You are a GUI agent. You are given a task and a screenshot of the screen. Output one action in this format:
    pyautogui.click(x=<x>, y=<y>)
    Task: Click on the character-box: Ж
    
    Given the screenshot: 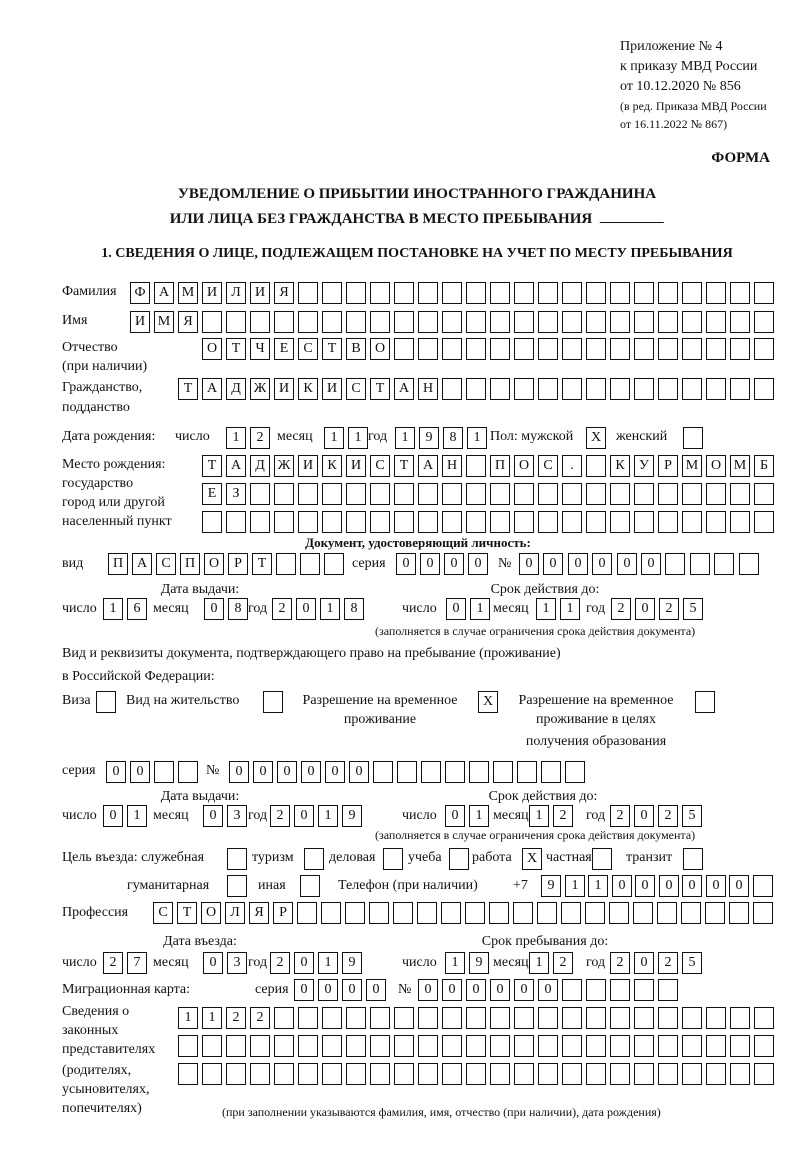 What is the action you would take?
    pyautogui.click(x=260, y=389)
    